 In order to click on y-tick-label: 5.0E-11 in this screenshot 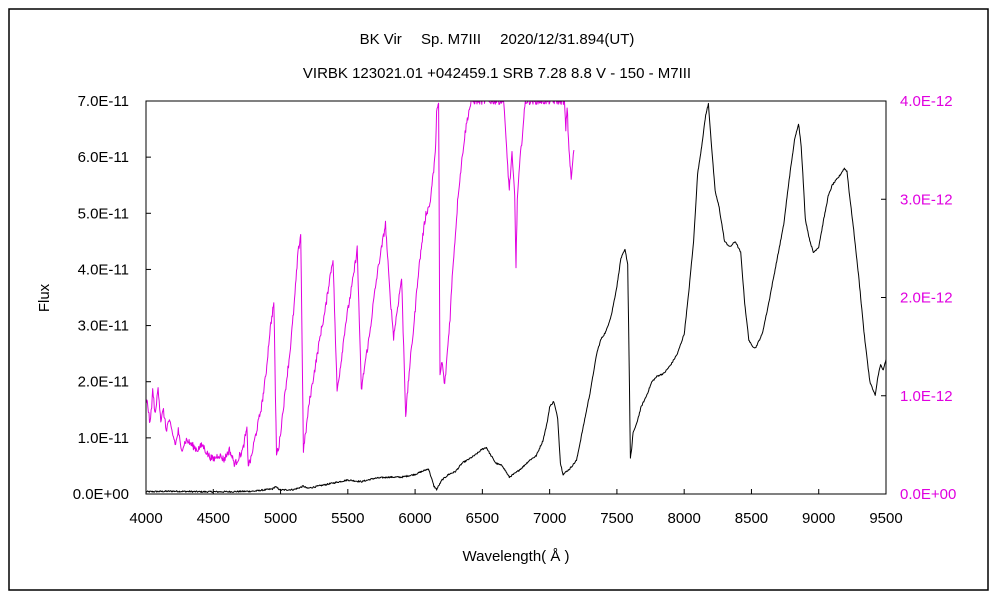, I will do `click(103, 213)`.